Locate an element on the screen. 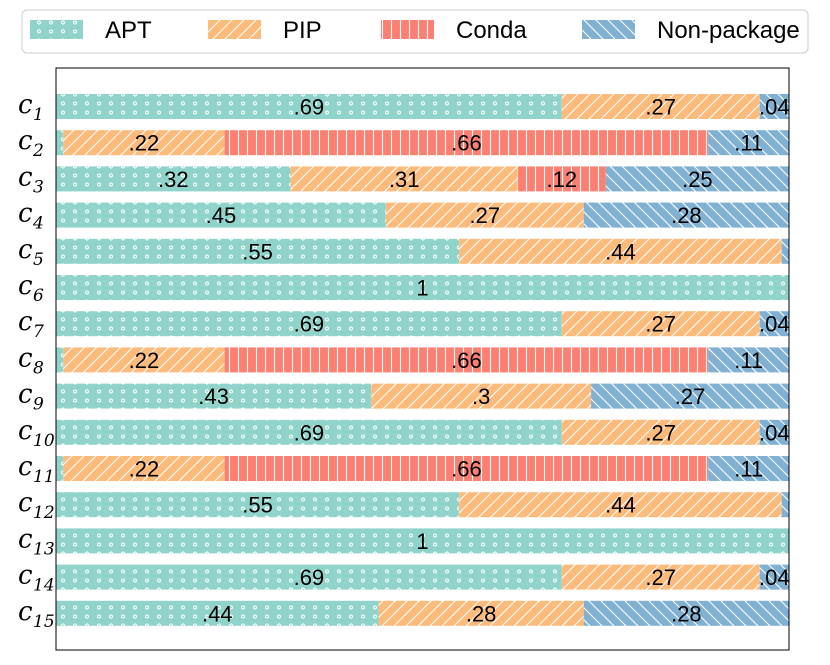 The height and width of the screenshot is (665, 830). data-label-c3-apt: .32 is located at coordinates (173, 179).